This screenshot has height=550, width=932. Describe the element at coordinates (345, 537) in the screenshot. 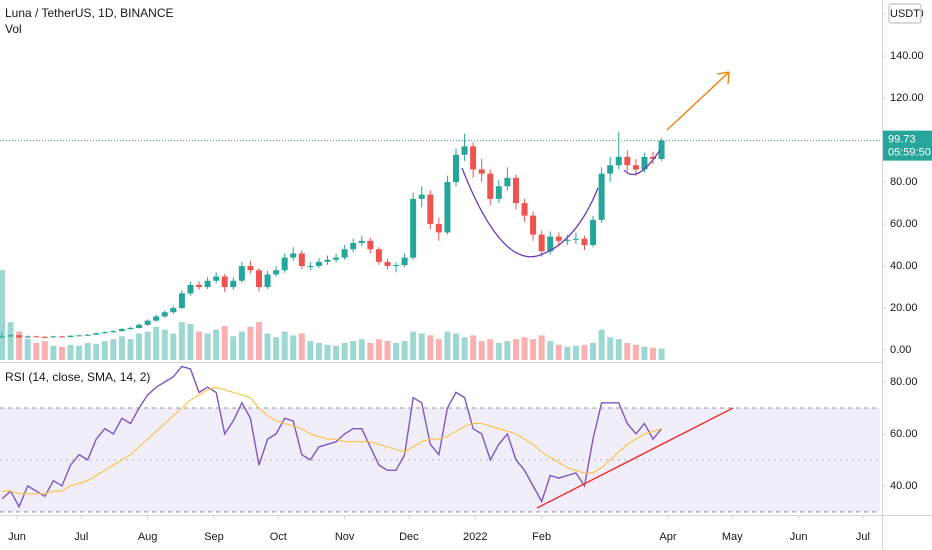

I see `x-tick-label: Nov` at that location.